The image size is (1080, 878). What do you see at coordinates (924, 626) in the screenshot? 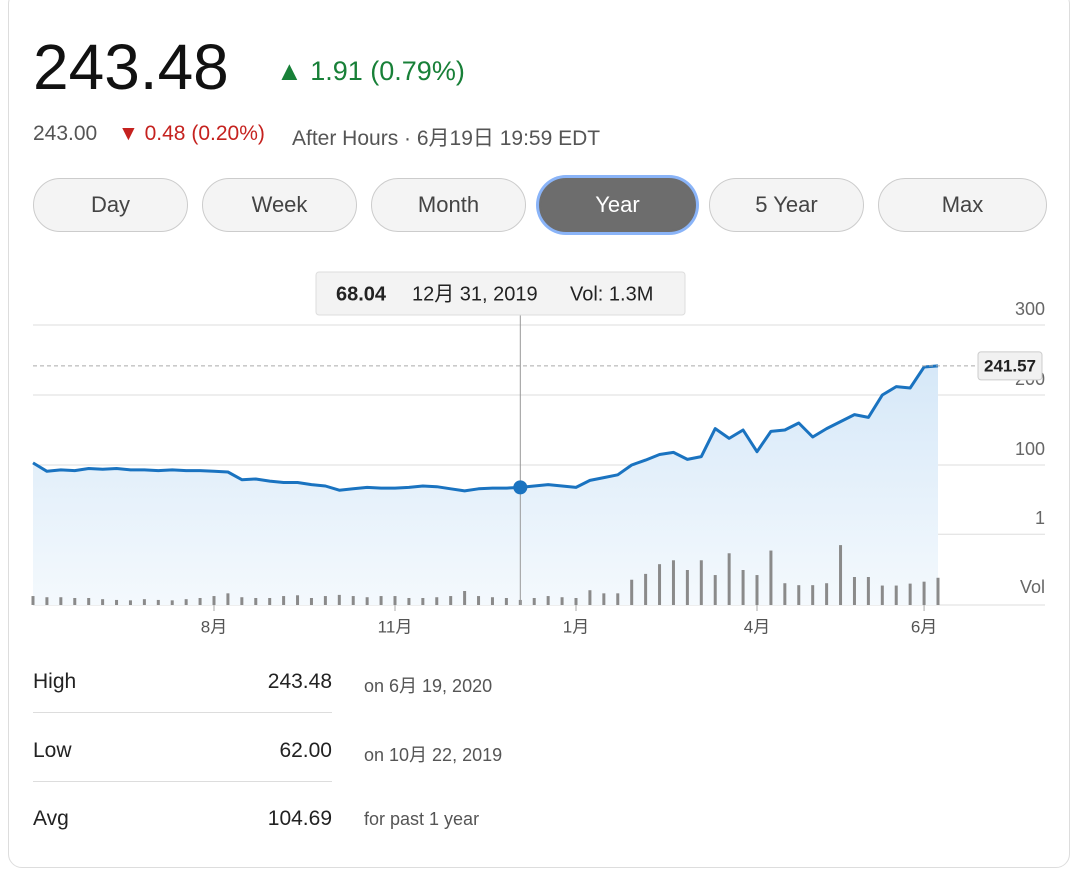
I see `x-tick-label: 6月` at bounding box center [924, 626].